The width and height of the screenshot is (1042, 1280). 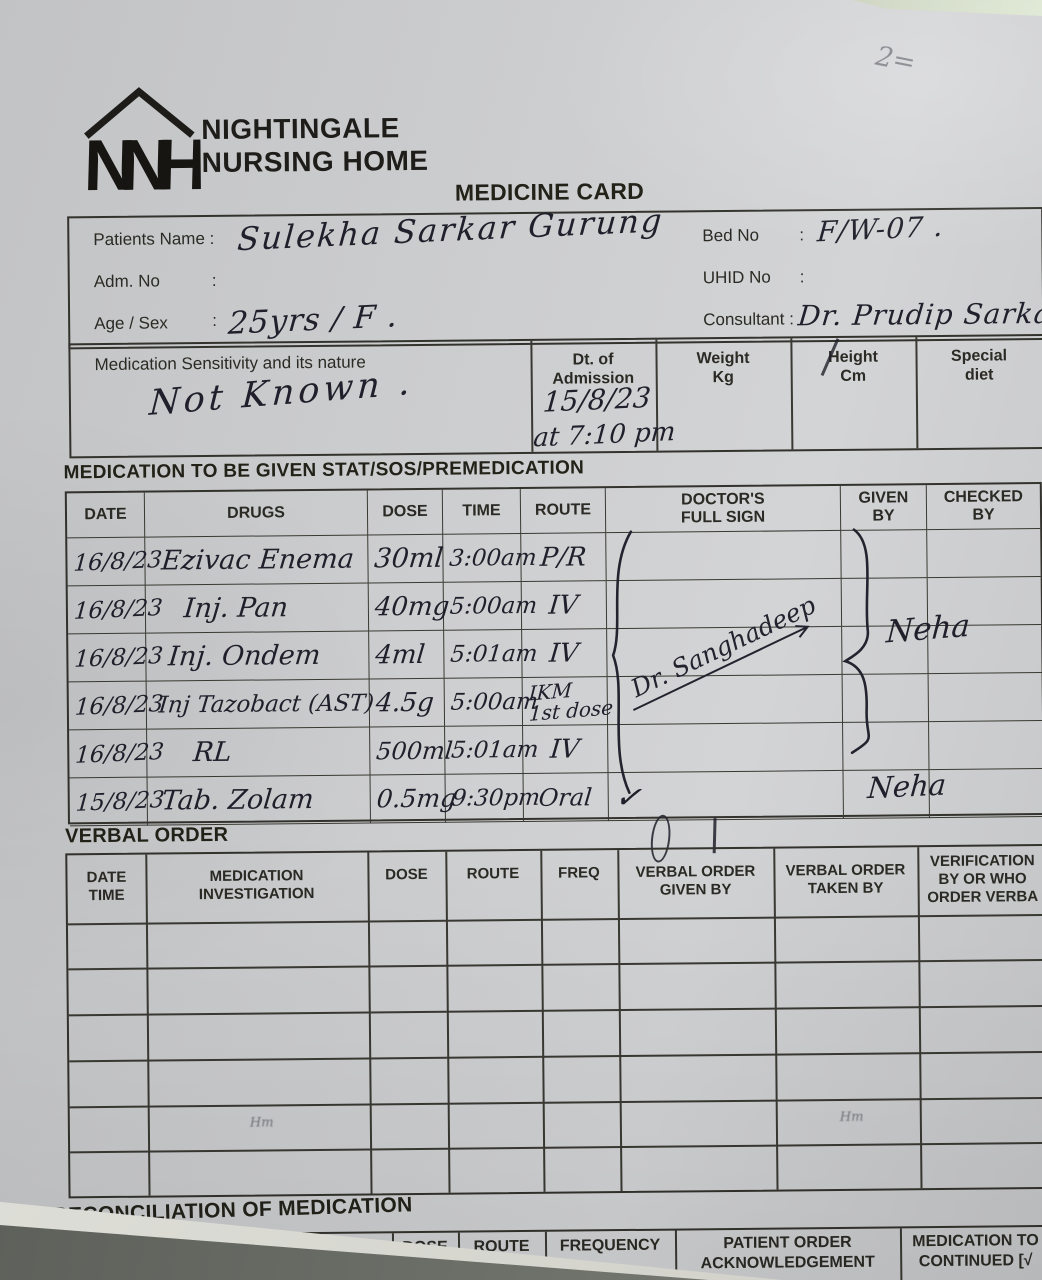 What do you see at coordinates (593, 360) in the screenshot?
I see `admission-header-line1: Dt. of` at bounding box center [593, 360].